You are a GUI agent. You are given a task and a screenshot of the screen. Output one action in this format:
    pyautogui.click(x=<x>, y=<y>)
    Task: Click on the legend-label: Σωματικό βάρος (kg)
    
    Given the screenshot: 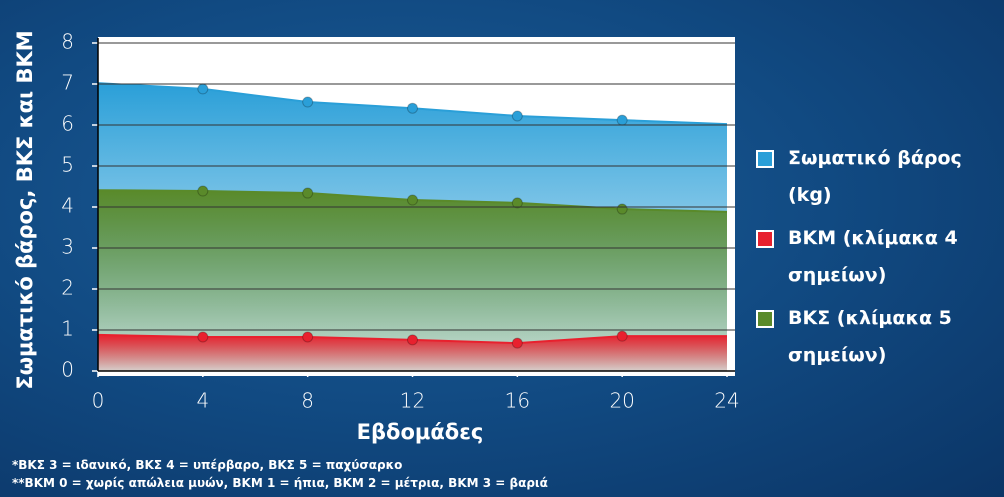 What is the action you would take?
    pyautogui.click(x=875, y=176)
    